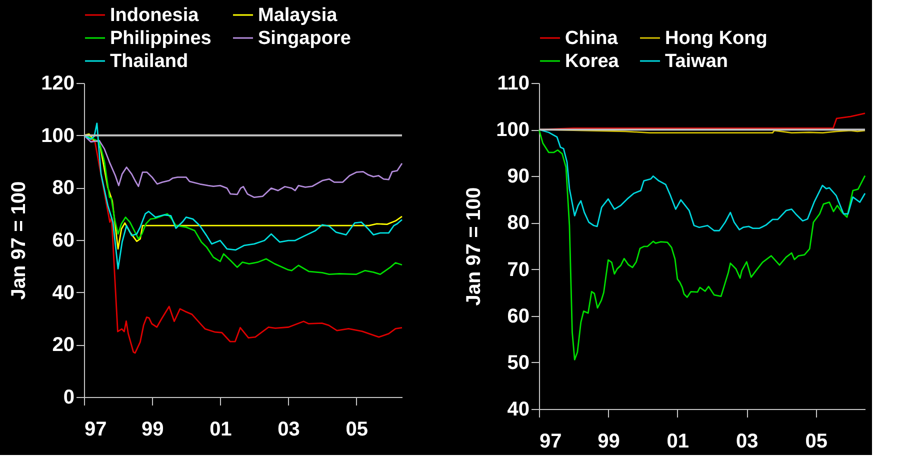  I want to click on legend-label: Taiwan, so click(696, 61).